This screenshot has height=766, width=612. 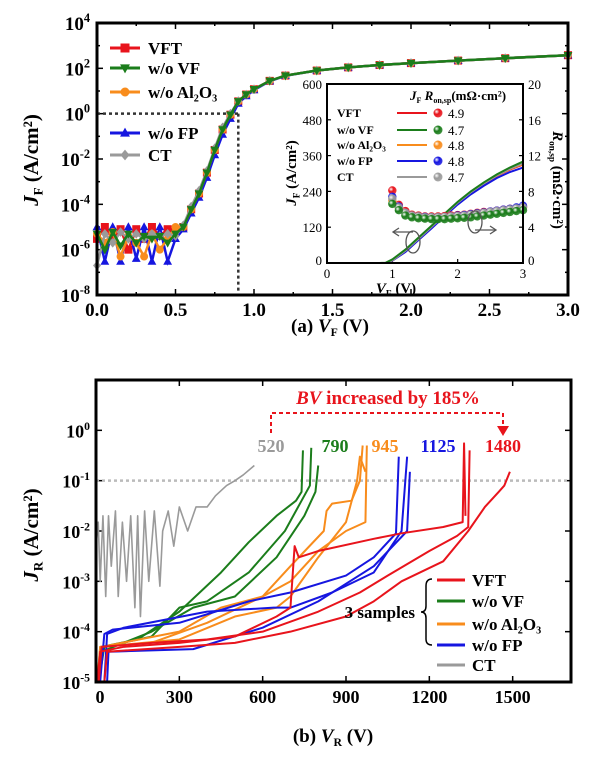 What do you see at coordinates (534, 84) in the screenshot?
I see `y-tick-label-right: 20` at bounding box center [534, 84].